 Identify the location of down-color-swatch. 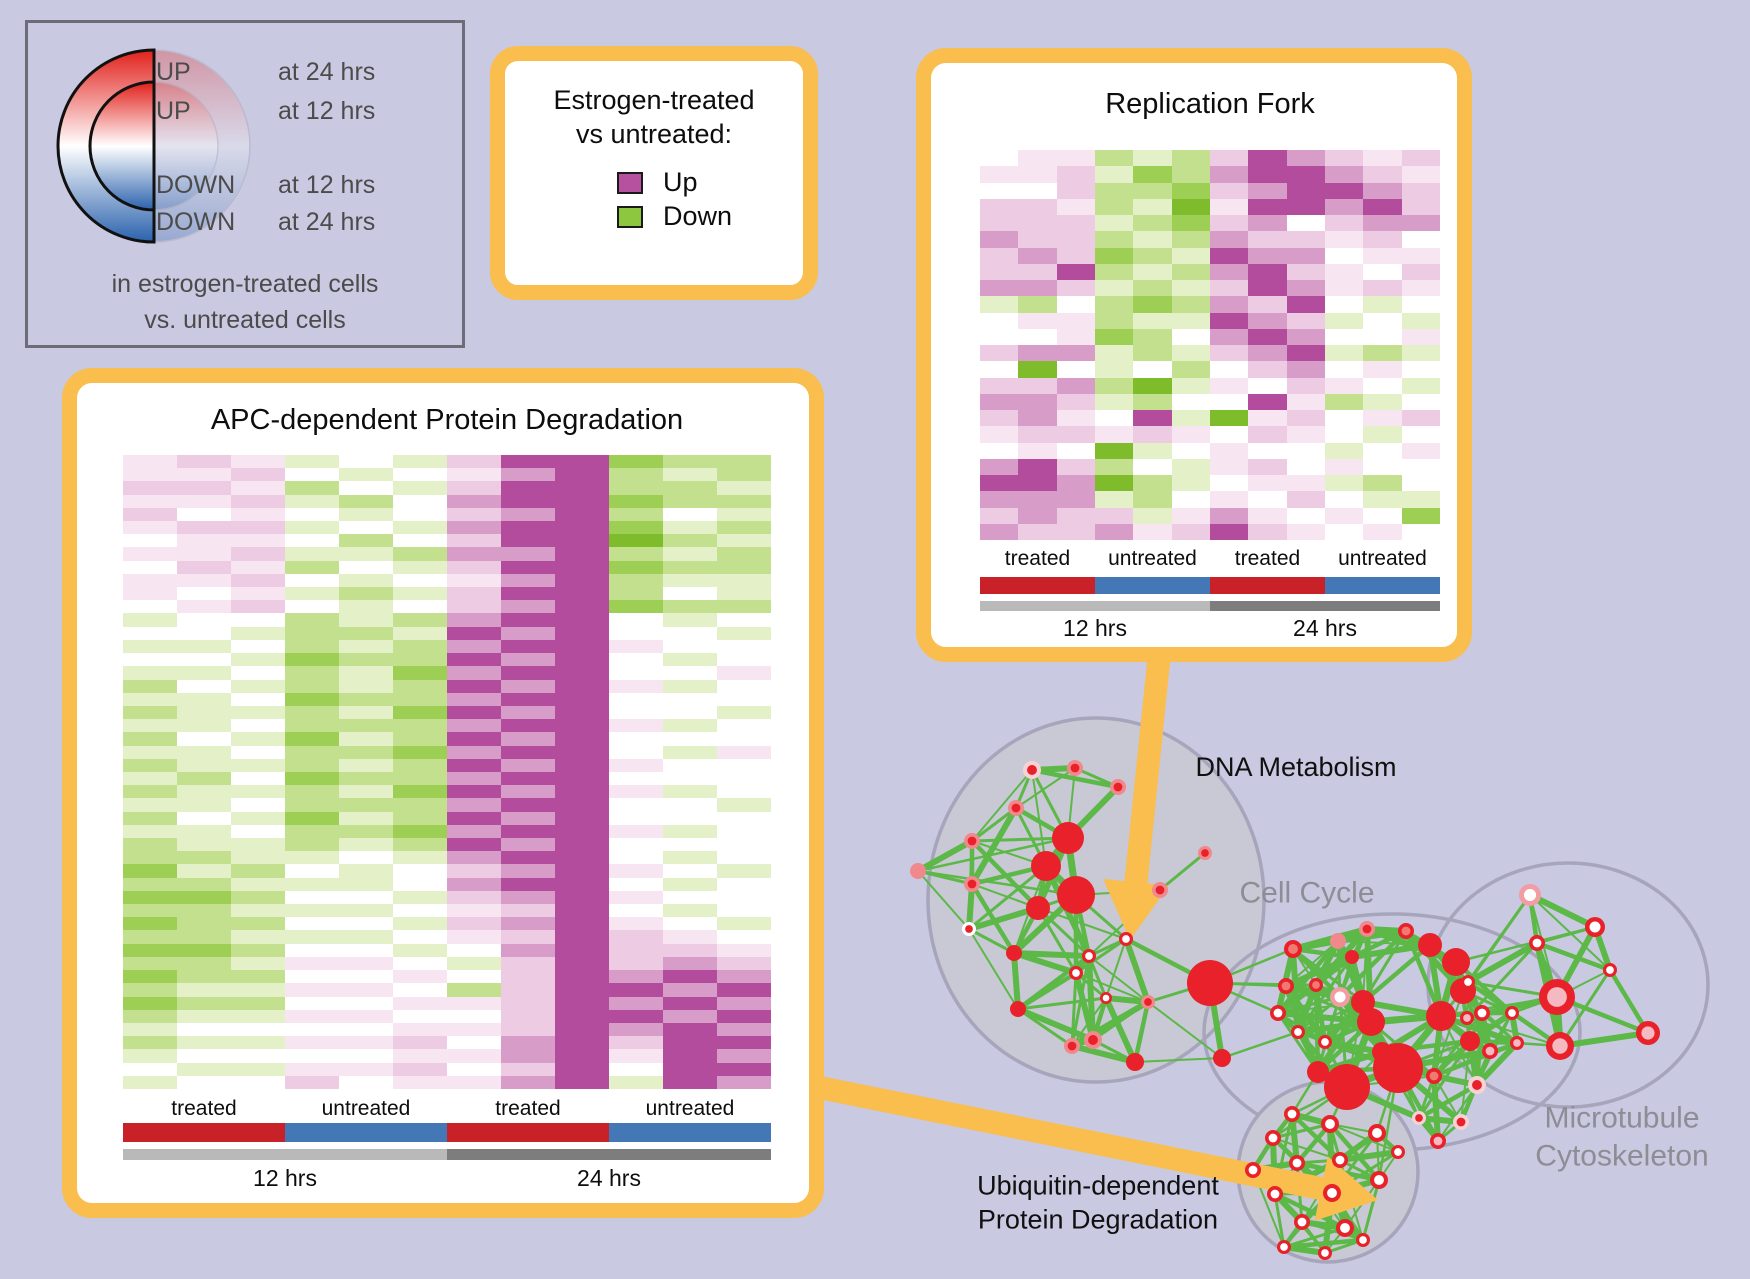
(630, 216).